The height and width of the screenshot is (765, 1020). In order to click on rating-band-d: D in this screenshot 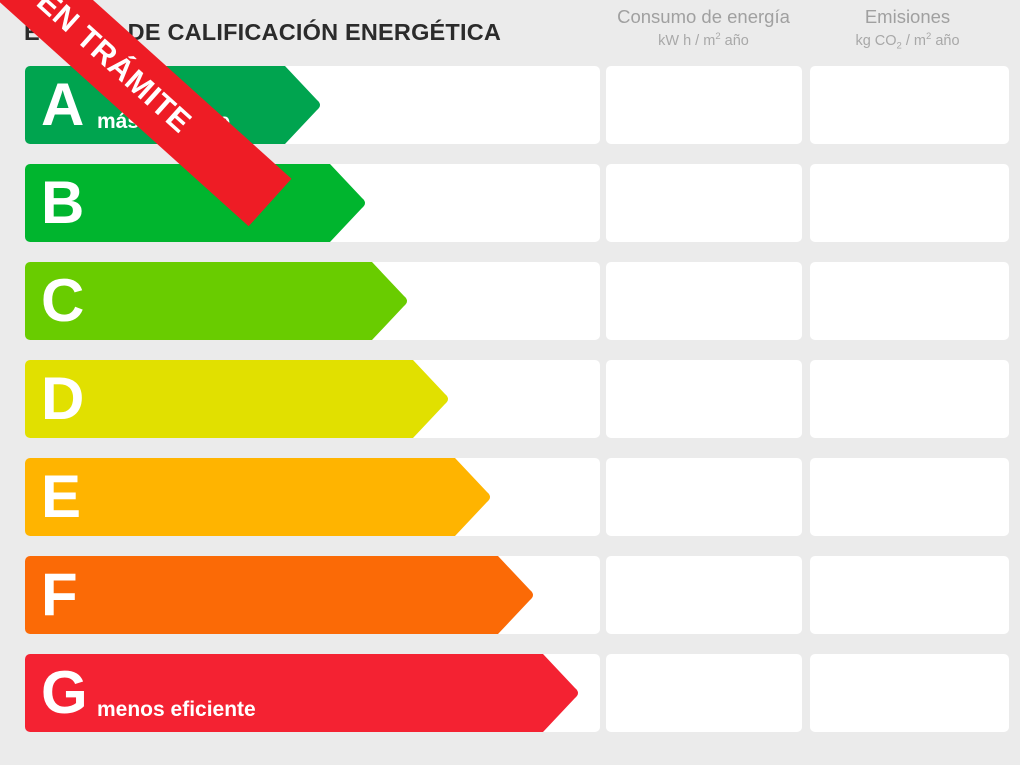, I will do `click(236, 399)`.